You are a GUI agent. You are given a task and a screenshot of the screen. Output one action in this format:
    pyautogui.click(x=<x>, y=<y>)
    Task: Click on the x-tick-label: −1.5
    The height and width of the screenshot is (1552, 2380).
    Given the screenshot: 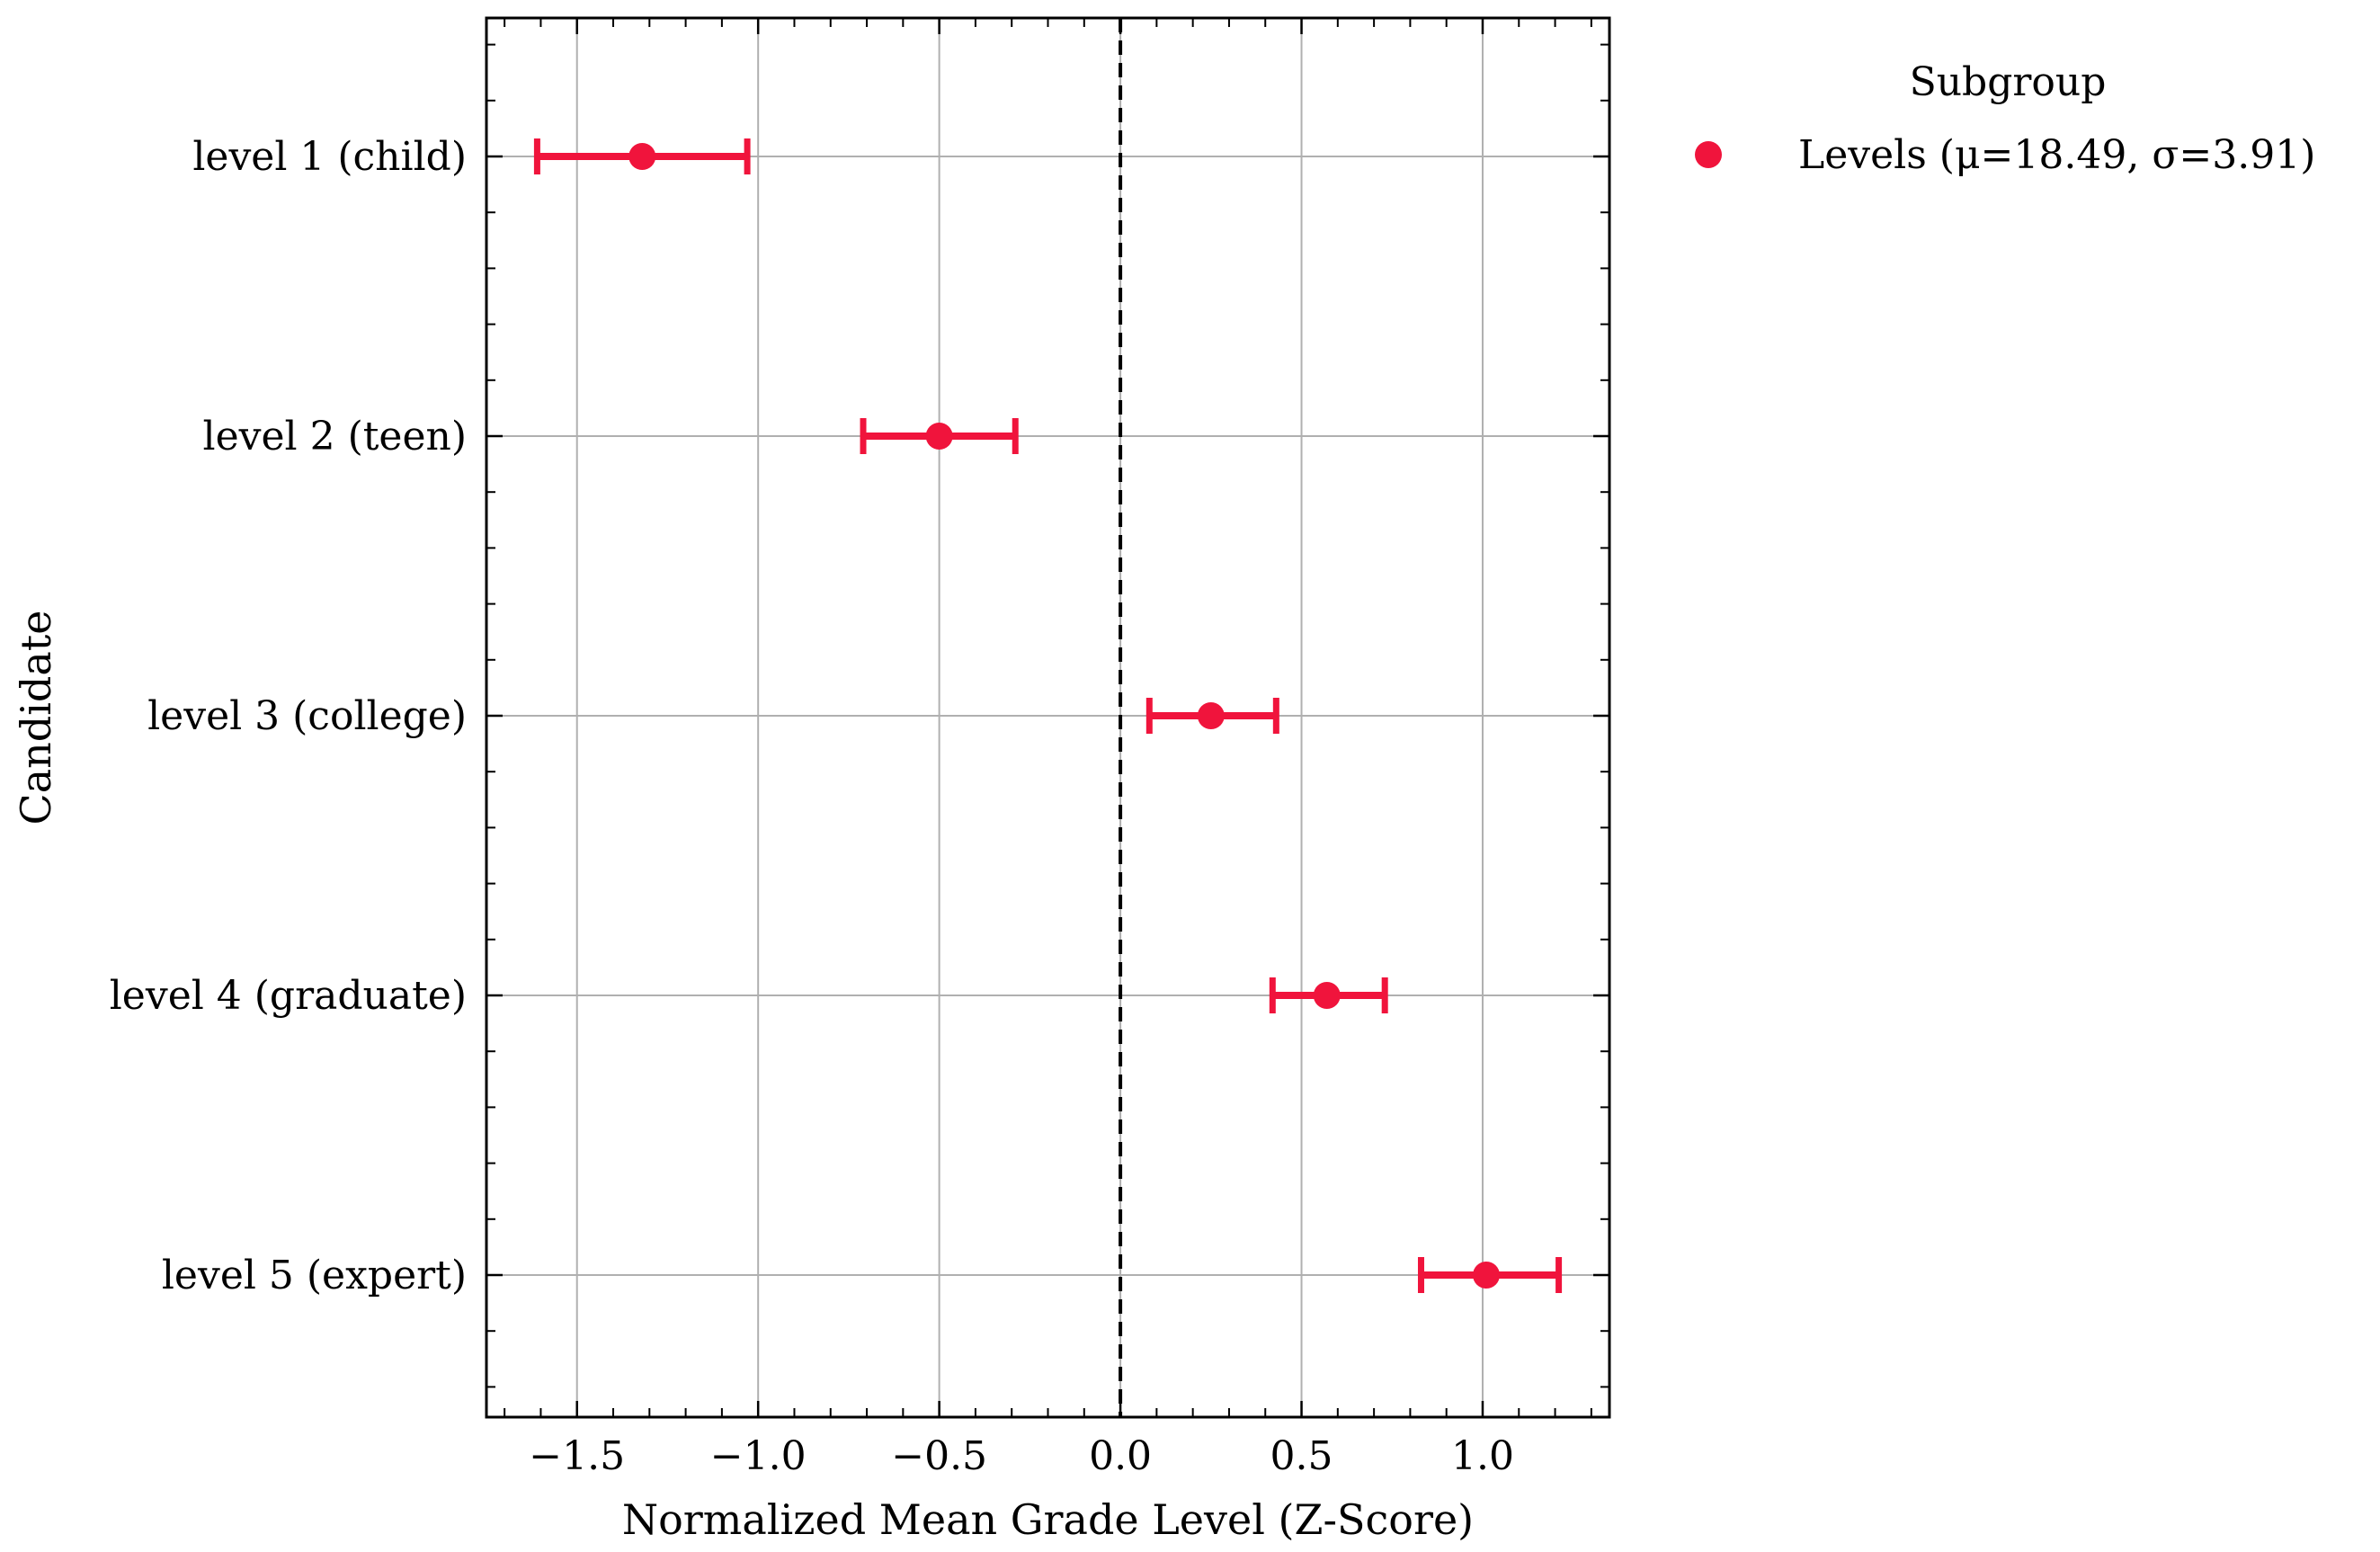 What is the action you would take?
    pyautogui.click(x=577, y=1456)
    